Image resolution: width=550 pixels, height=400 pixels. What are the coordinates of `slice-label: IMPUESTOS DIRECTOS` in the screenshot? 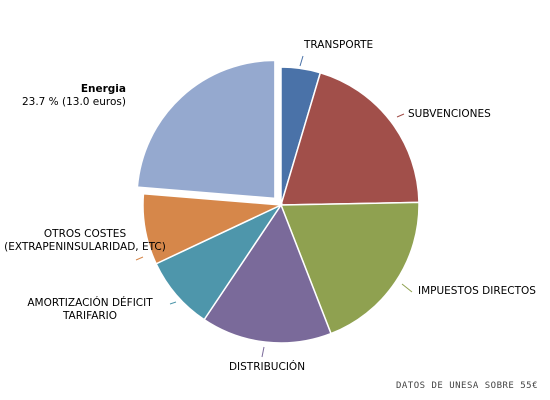 It's located at (477, 291).